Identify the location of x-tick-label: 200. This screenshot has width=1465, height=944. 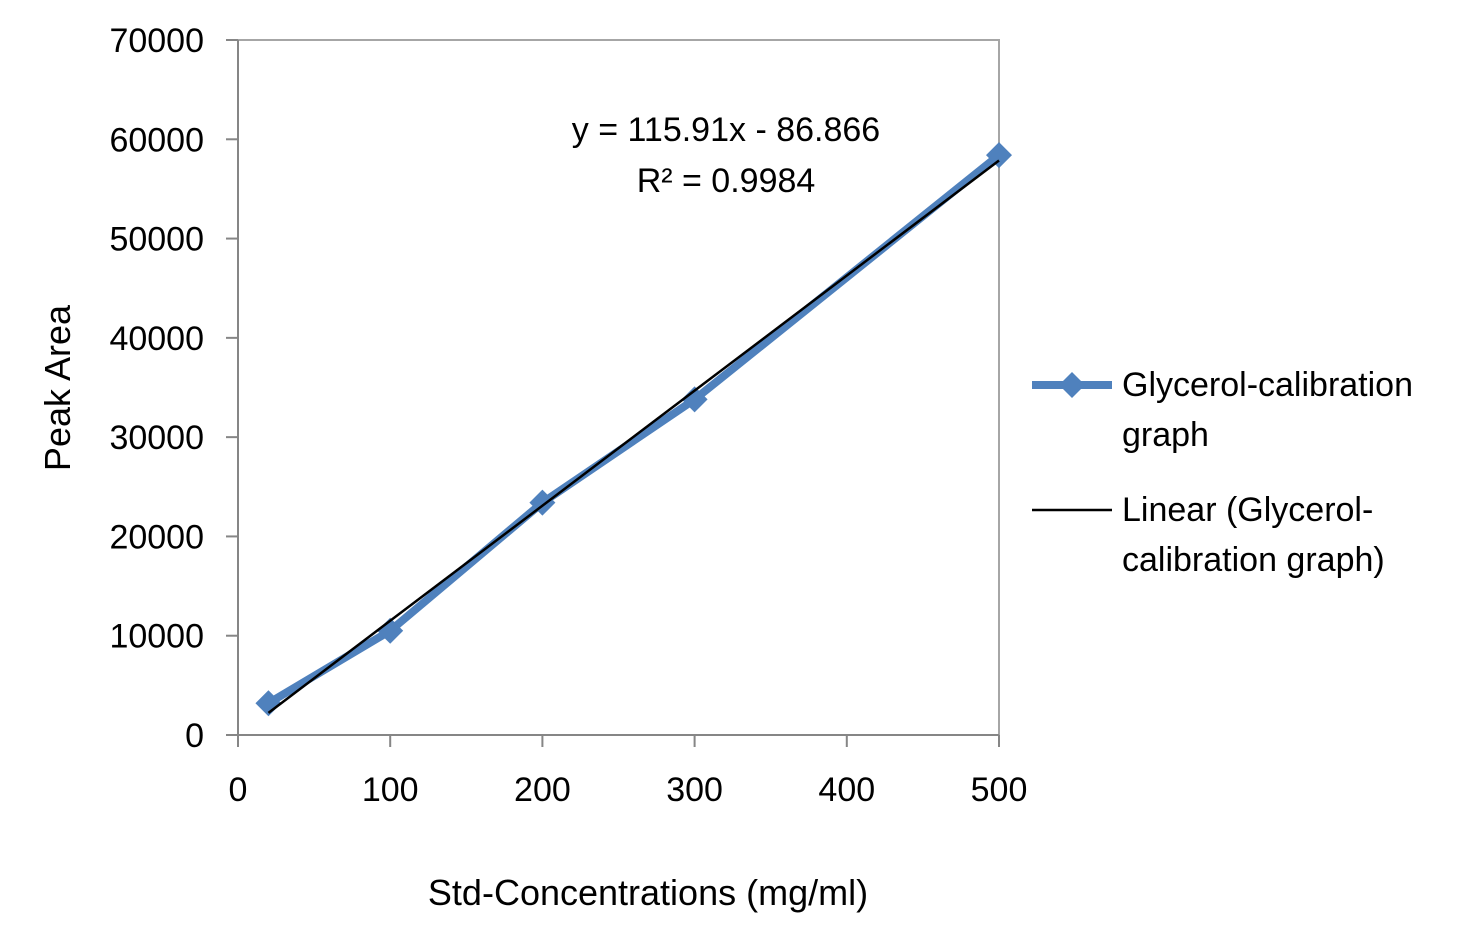
(542, 790).